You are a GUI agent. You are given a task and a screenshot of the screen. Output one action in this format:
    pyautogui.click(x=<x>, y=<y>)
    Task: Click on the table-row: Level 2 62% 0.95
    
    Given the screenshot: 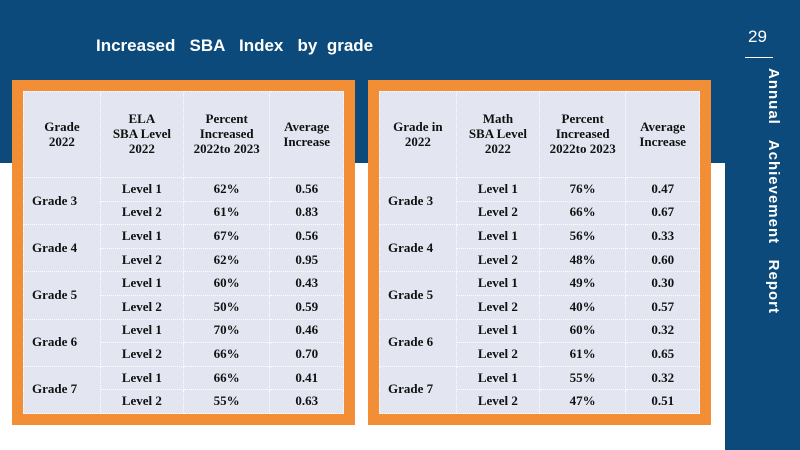 What is the action you would take?
    pyautogui.click(x=184, y=260)
    